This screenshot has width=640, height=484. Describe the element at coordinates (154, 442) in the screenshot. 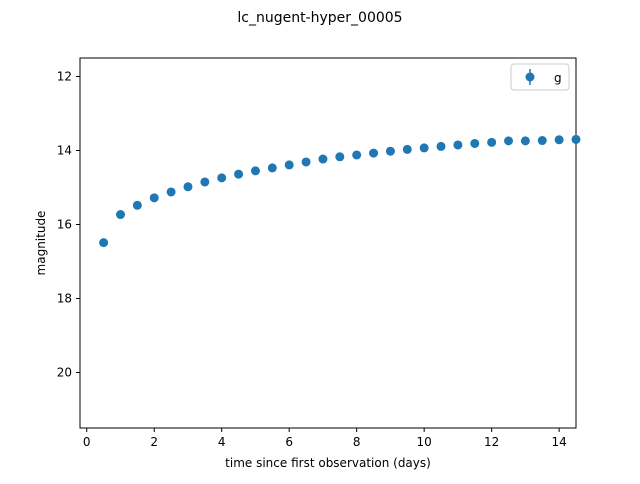

I see `x-tick-label: 2` at that location.